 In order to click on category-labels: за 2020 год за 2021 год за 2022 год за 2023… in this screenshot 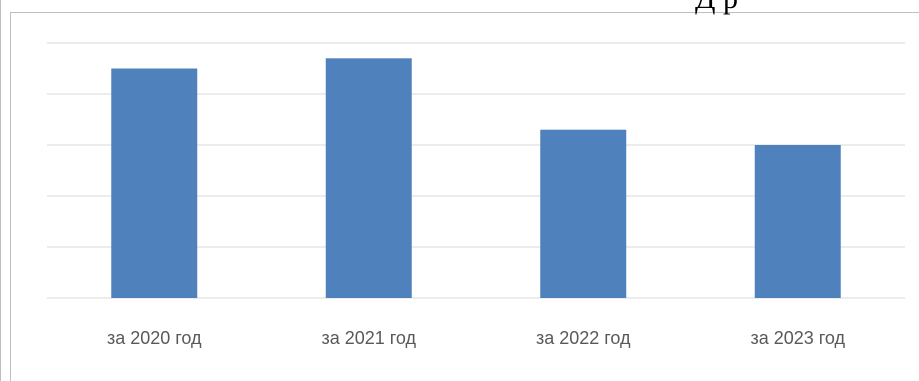, I will do `click(476, 338)`.